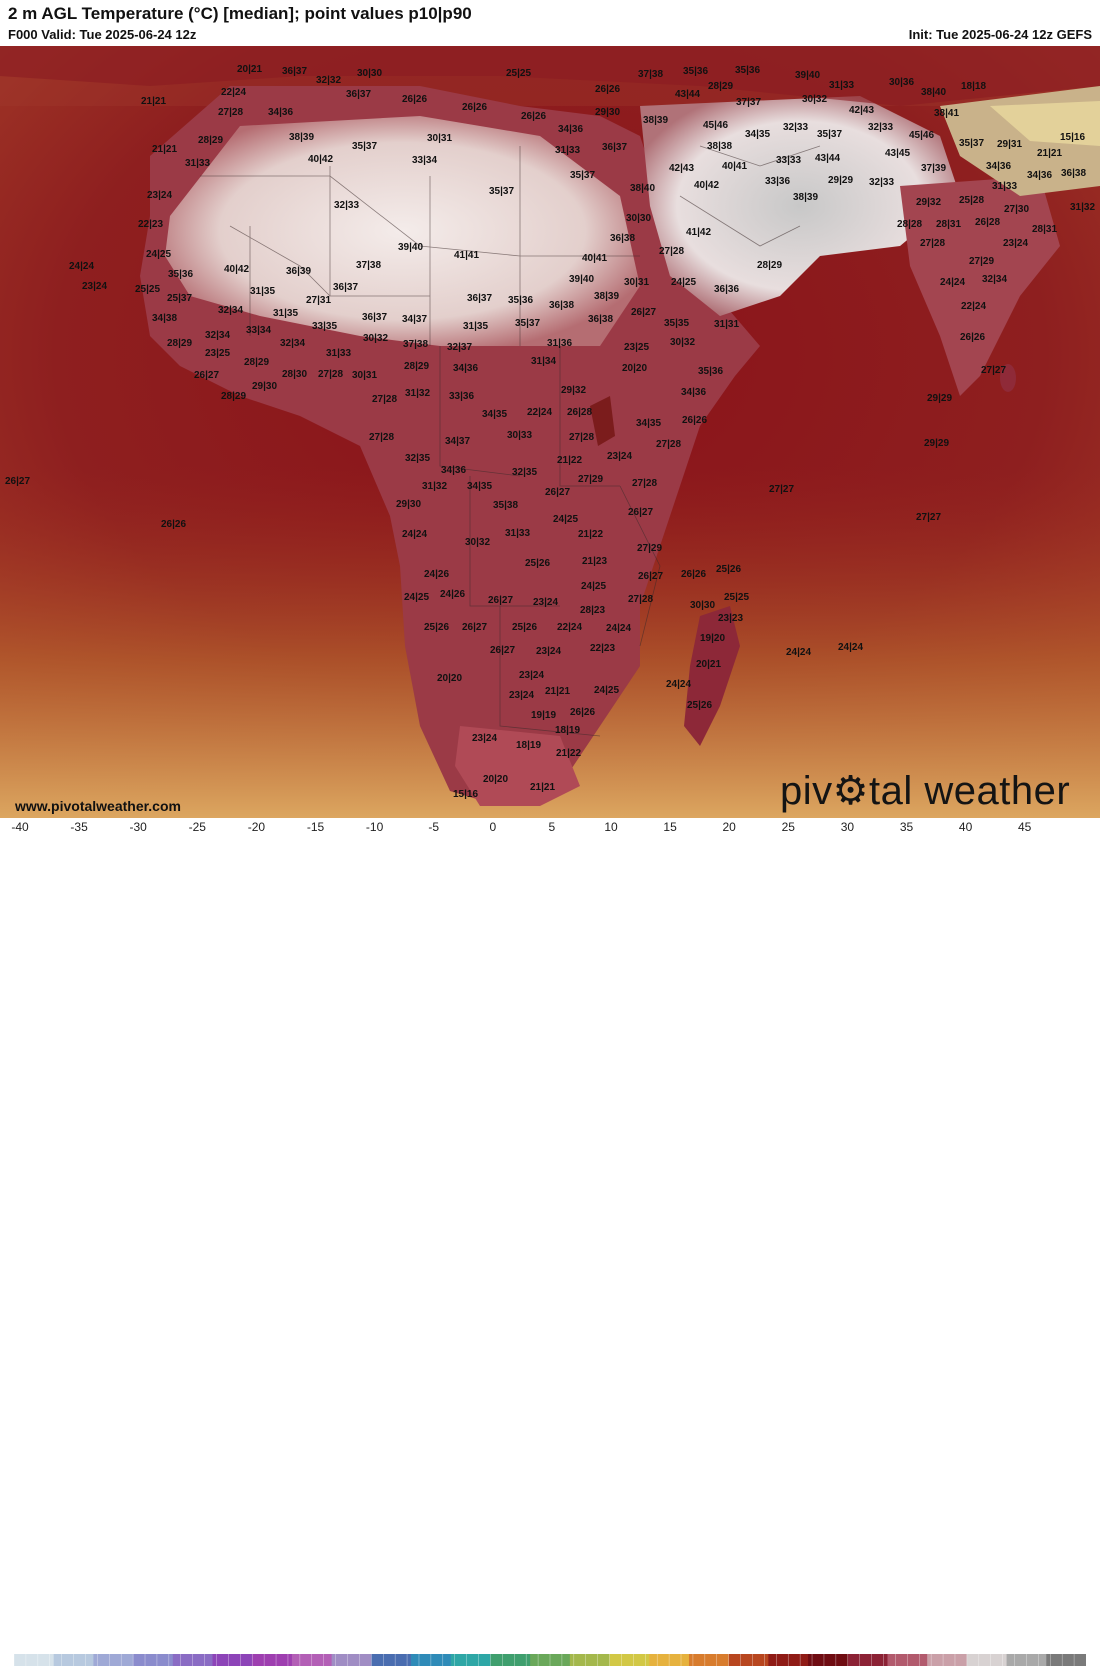 The height and width of the screenshot is (1666, 1100). What do you see at coordinates (462, 396) in the screenshot?
I see `point-value: 33|36` at bounding box center [462, 396].